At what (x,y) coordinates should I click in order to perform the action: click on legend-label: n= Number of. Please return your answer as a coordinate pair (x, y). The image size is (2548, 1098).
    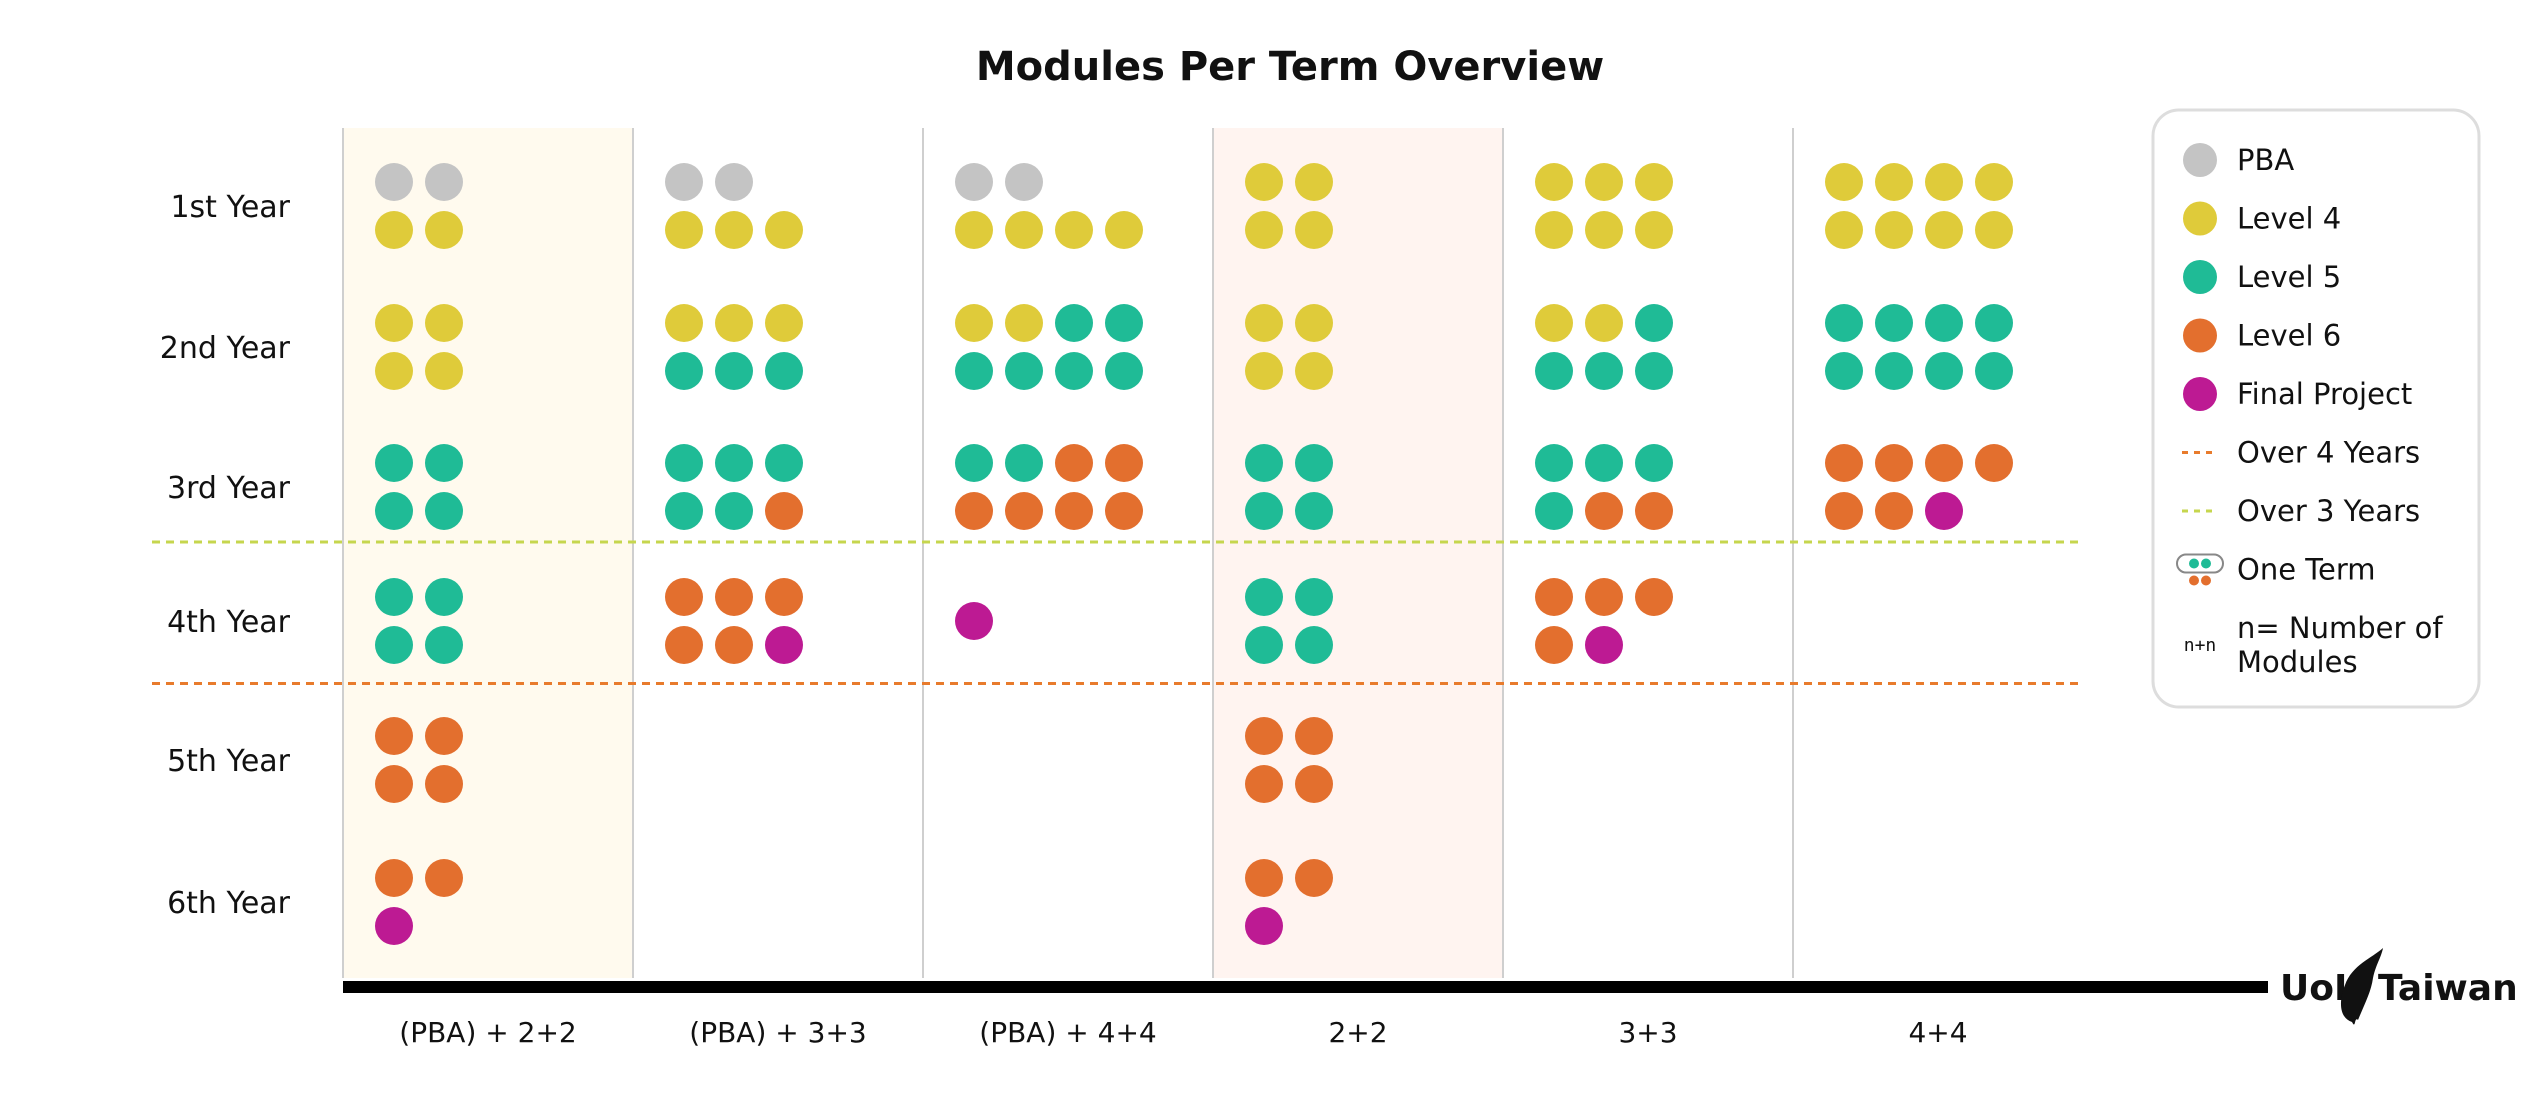
    Looking at the image, I should click on (2340, 628).